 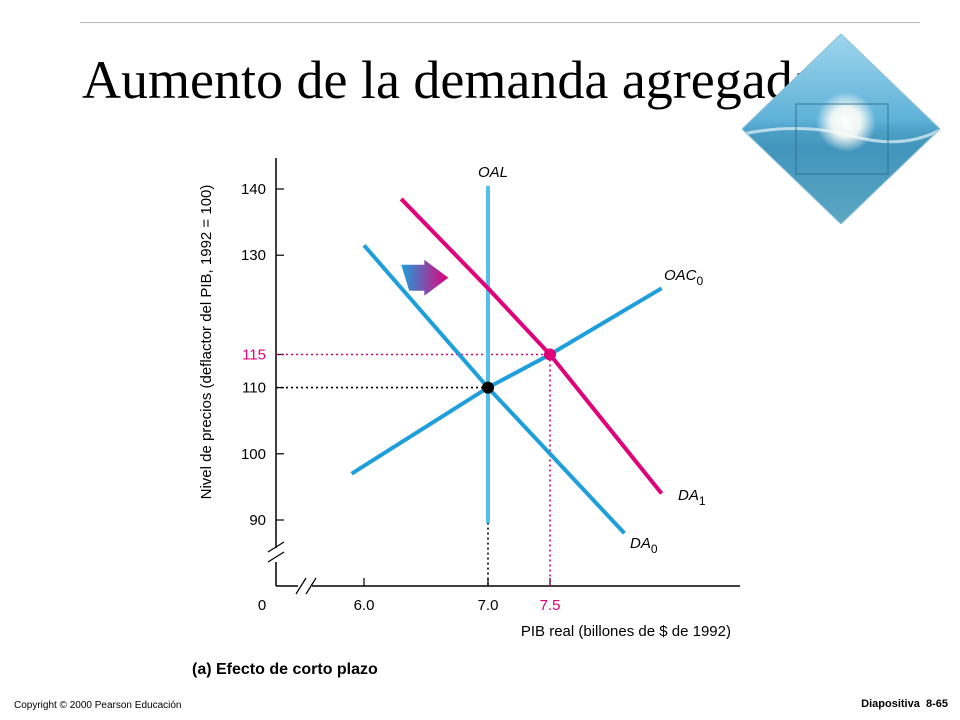 What do you see at coordinates (262, 605) in the screenshot?
I see `origin-label: 0` at bounding box center [262, 605].